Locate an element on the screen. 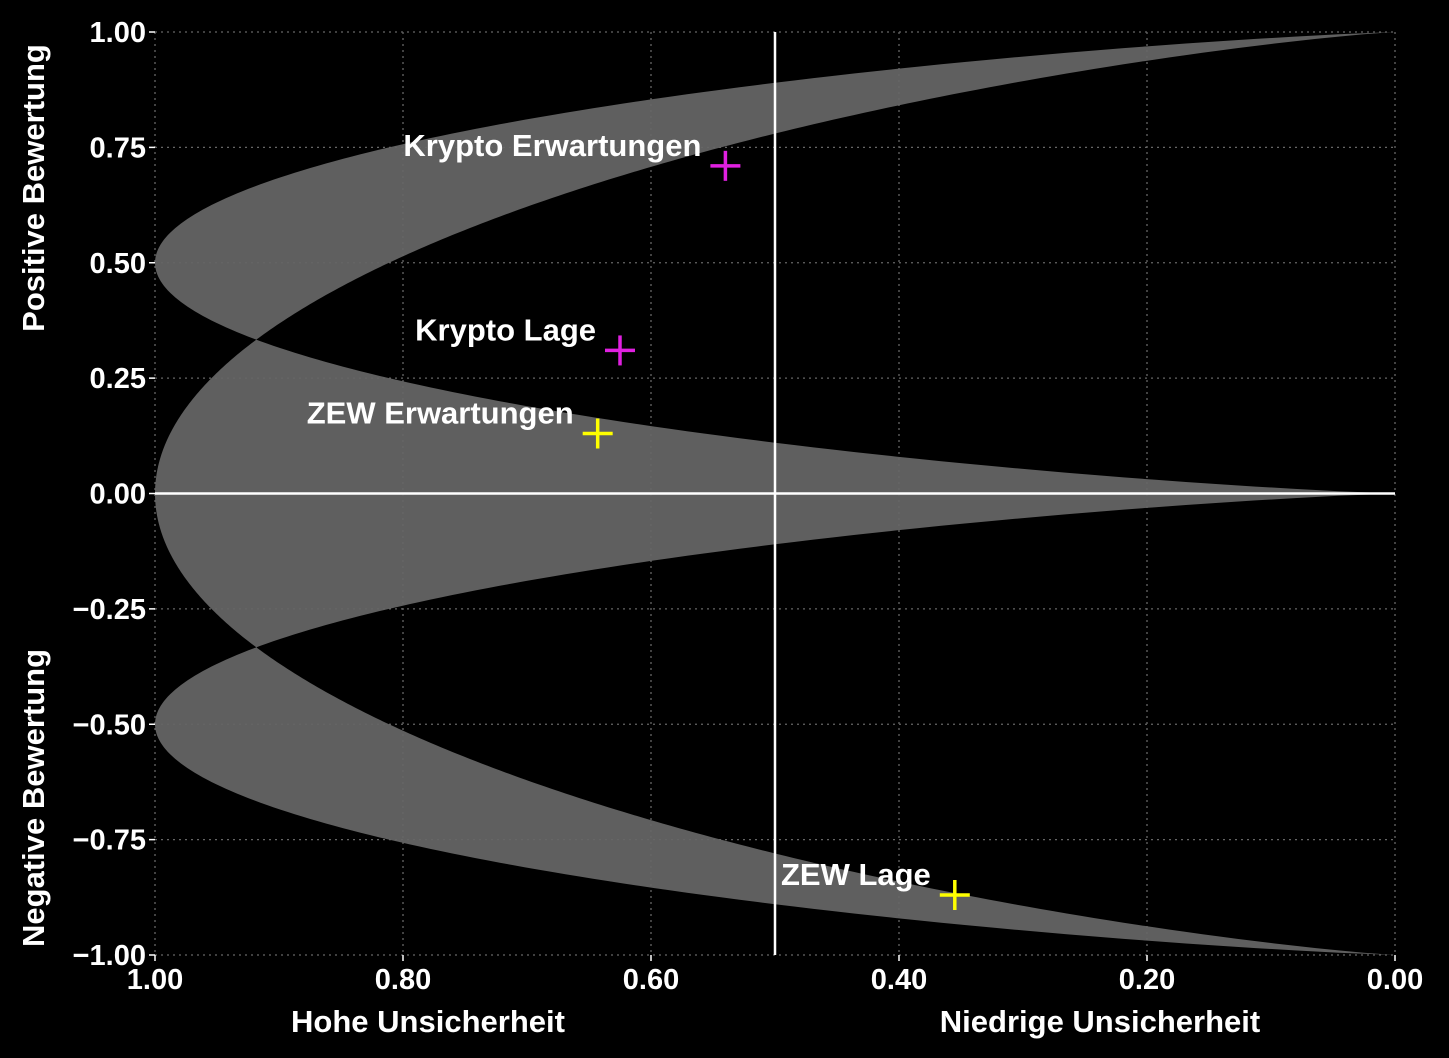 The image size is (1449, 1058). x-axis-title-right: Niedrige Unsicherheit is located at coordinates (1100, 1021).